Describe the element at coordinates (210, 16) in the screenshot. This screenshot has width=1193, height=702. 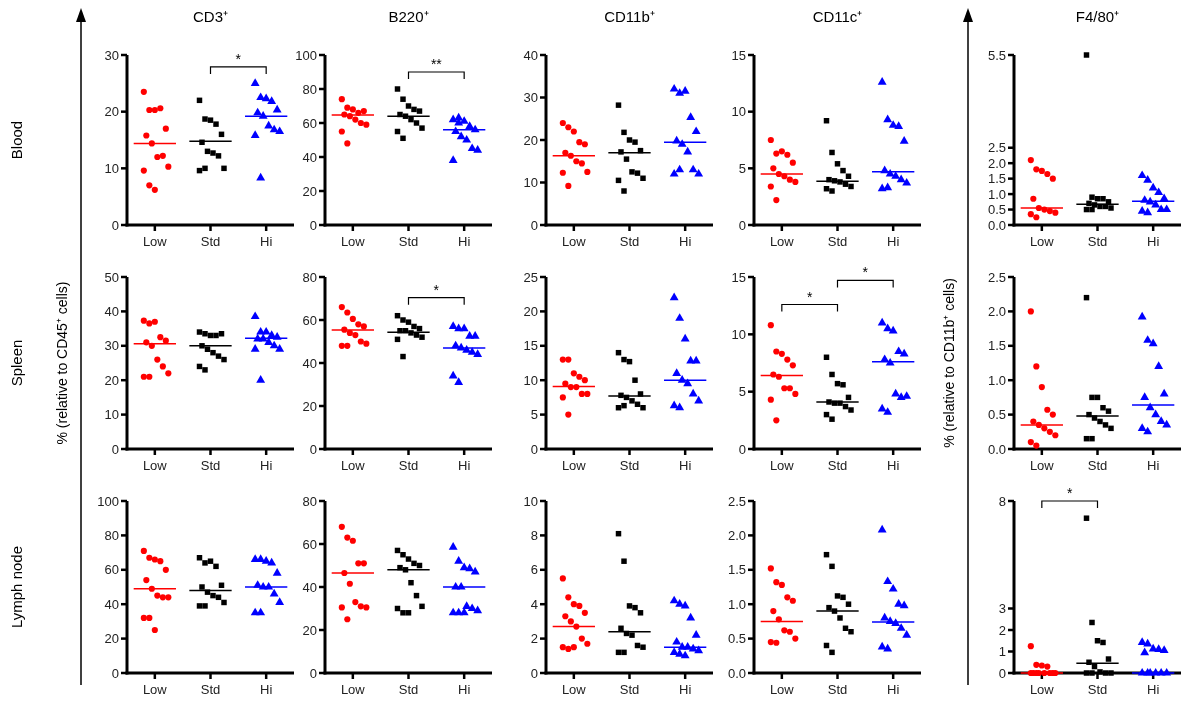
I see `chart-title: CD3⁺` at that location.